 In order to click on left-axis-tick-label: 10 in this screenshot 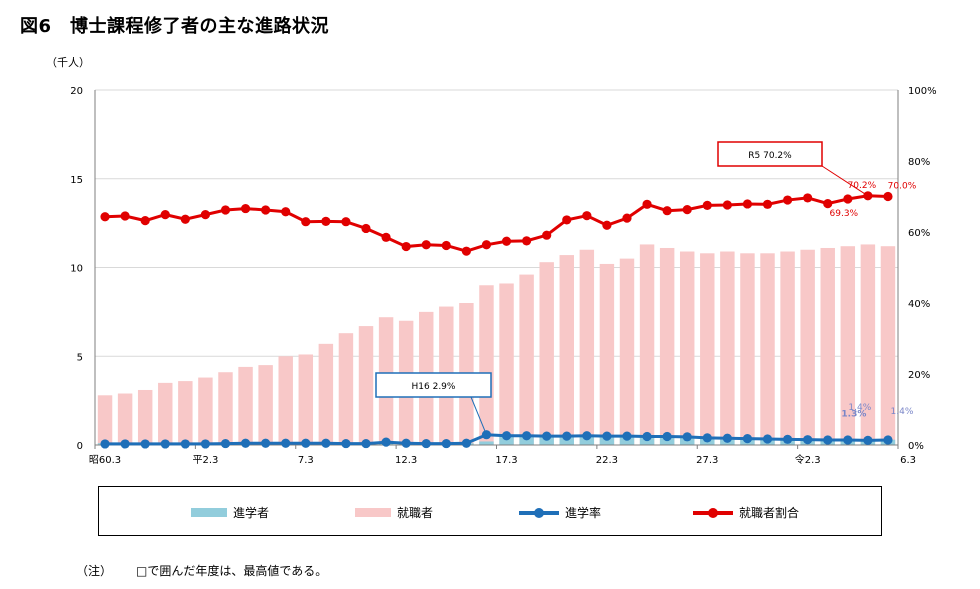, I will do `click(76, 269)`.